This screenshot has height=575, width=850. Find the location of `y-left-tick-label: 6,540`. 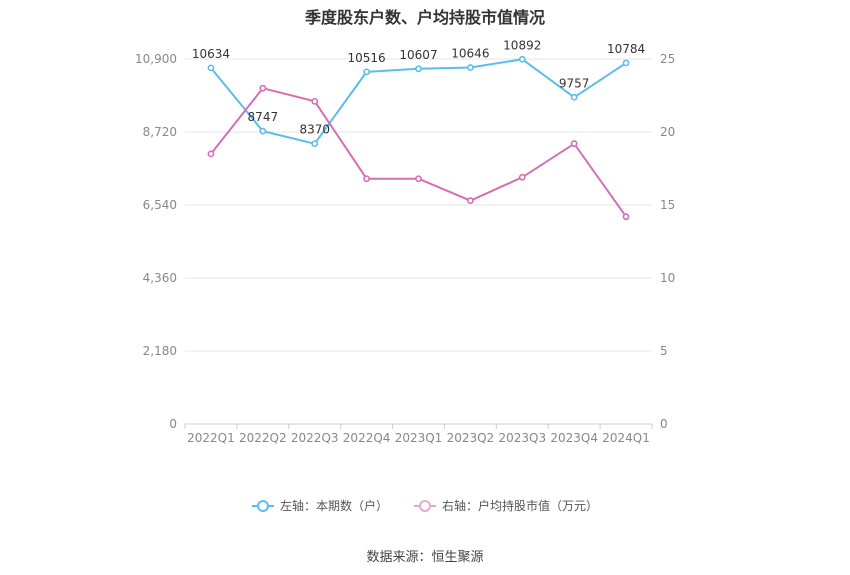

y-left-tick-label: 6,540 is located at coordinates (160, 205).